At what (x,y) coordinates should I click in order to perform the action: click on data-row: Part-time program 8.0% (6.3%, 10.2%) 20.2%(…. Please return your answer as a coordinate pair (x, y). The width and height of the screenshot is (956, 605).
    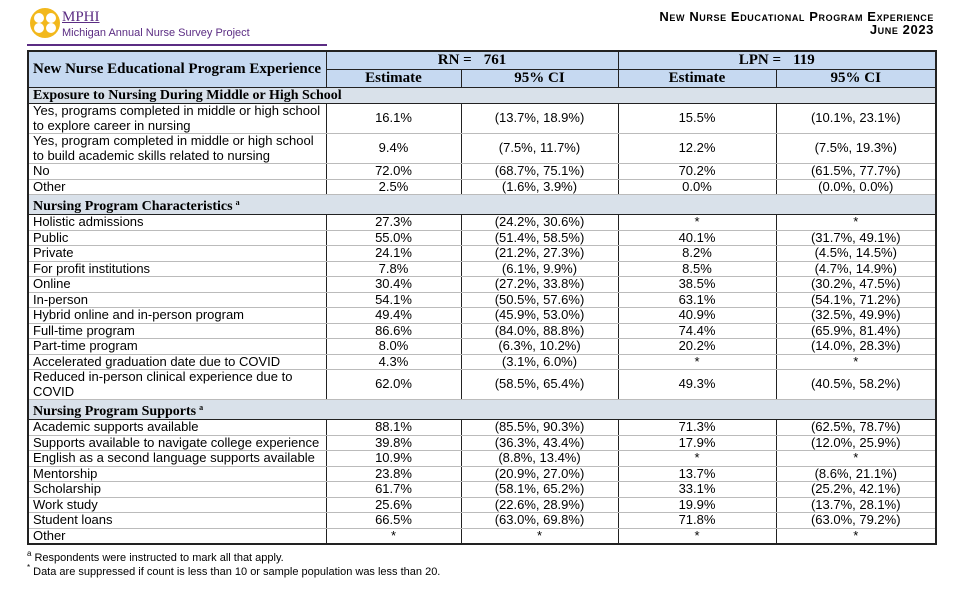
    Looking at the image, I should click on (481, 346).